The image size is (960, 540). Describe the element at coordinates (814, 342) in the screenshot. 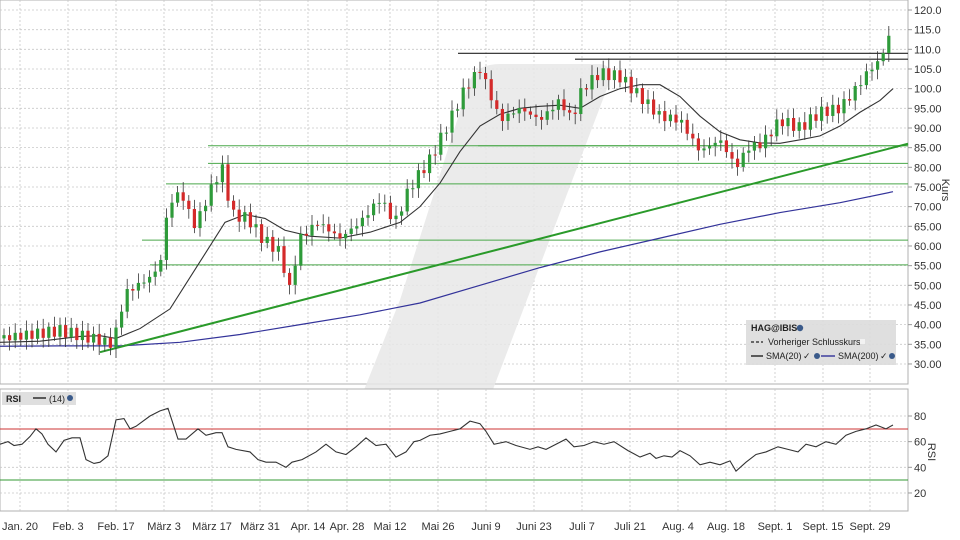

I see `legend-prev-close: Vorheriger Schlusskurs` at that location.